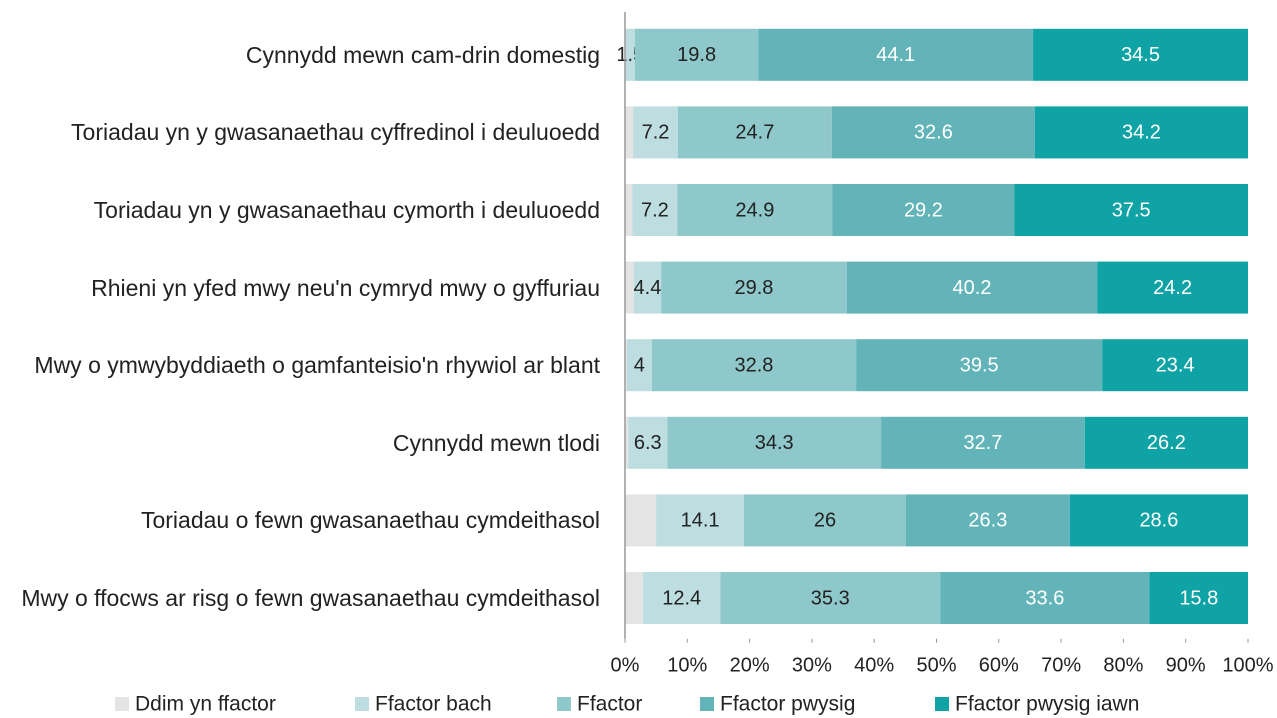 The image size is (1277, 718). I want to click on data-label: 23.4, so click(1175, 365).